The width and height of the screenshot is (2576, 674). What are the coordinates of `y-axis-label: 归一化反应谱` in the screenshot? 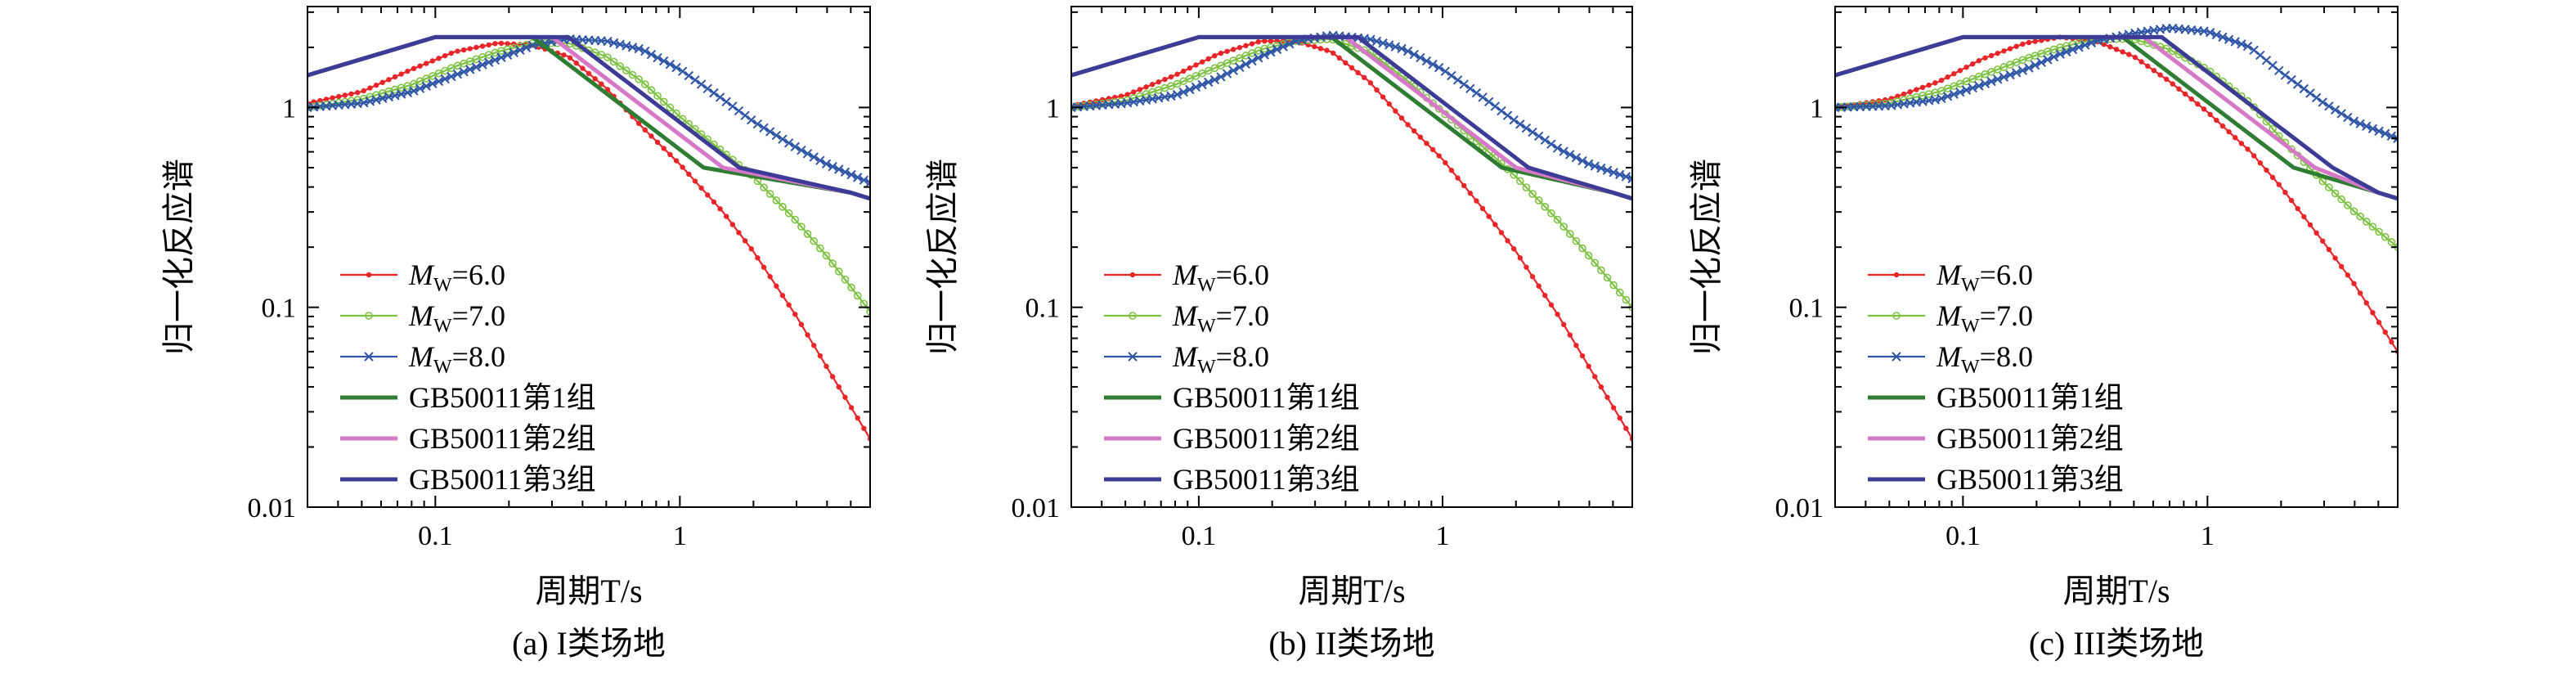 It's located at (1707, 257).